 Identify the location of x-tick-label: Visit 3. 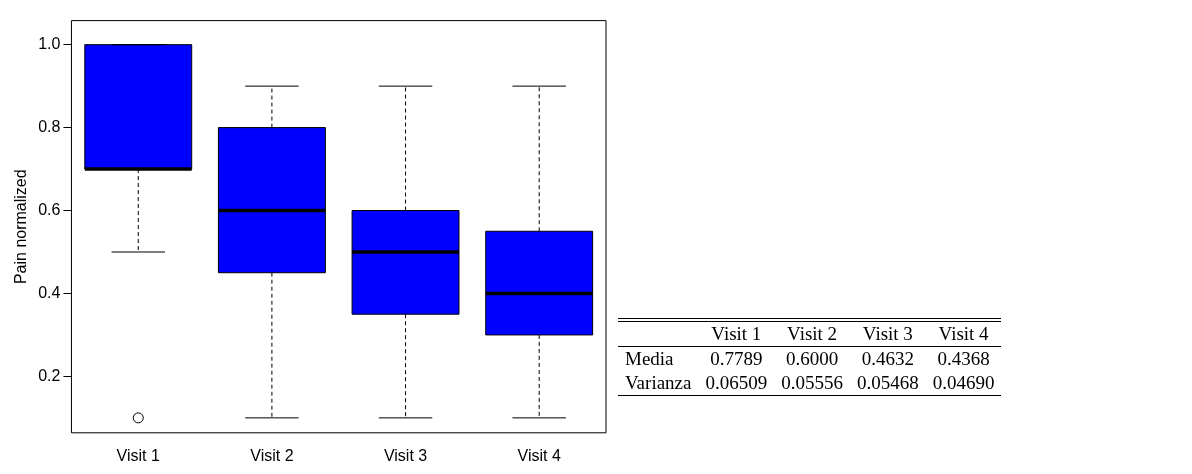
(405, 455).